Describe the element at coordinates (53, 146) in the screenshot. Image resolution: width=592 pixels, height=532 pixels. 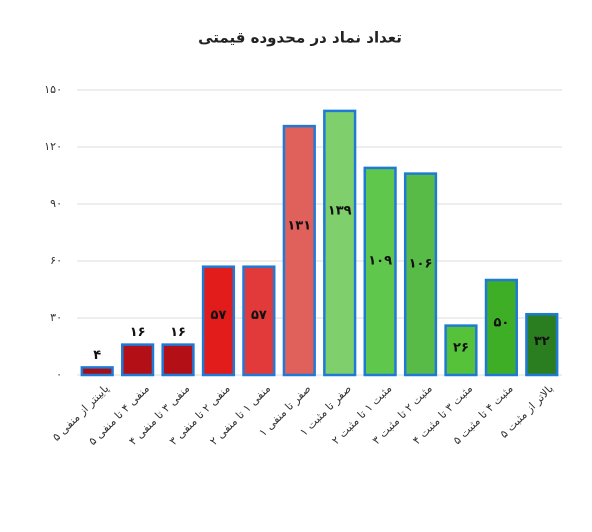
I see `y-tick-label: ۱۲۰` at that location.